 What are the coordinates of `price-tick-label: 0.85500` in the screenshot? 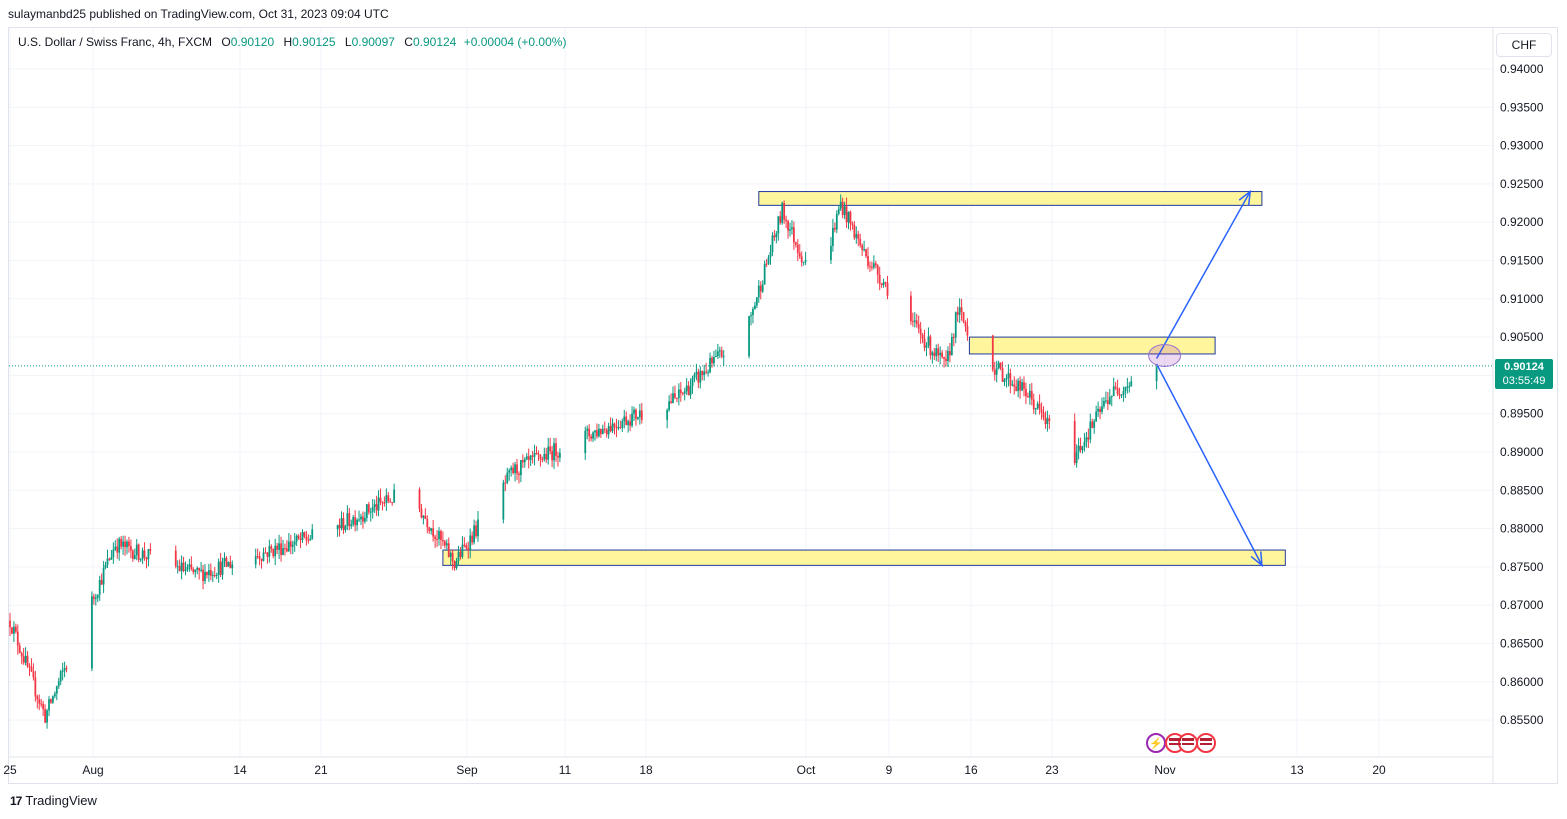 It's located at (1522, 720).